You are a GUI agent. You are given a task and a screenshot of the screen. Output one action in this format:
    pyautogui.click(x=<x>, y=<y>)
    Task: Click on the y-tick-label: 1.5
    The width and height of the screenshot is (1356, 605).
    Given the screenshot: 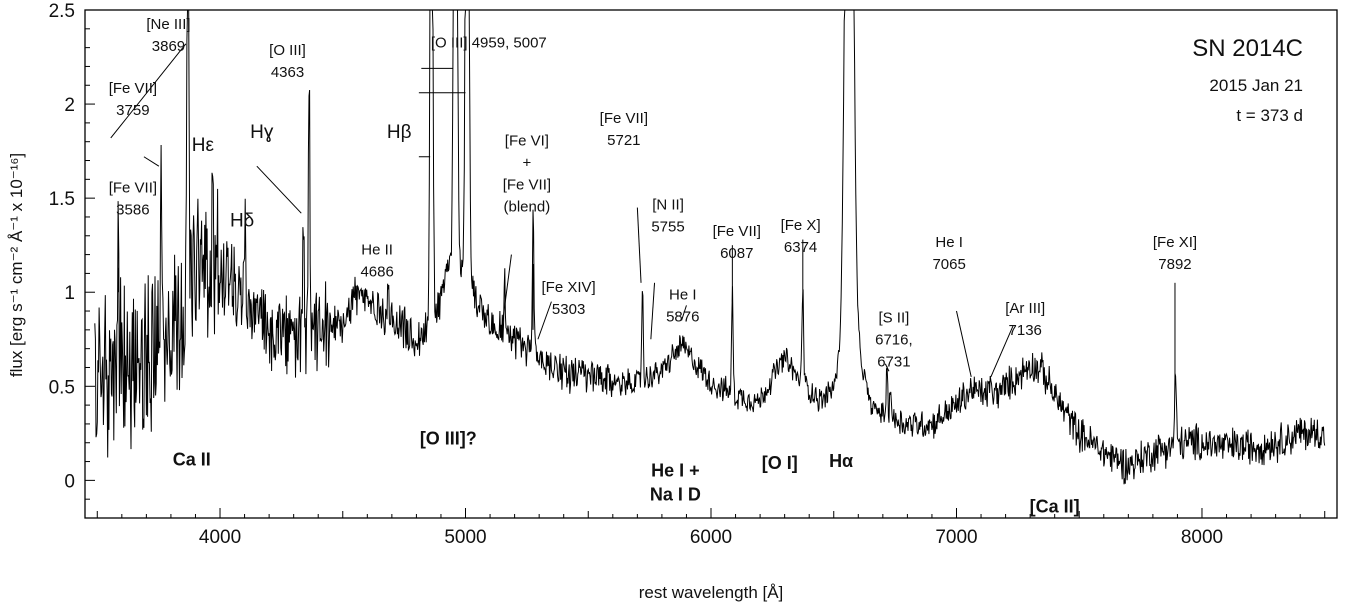 What is the action you would take?
    pyautogui.click(x=62, y=199)
    